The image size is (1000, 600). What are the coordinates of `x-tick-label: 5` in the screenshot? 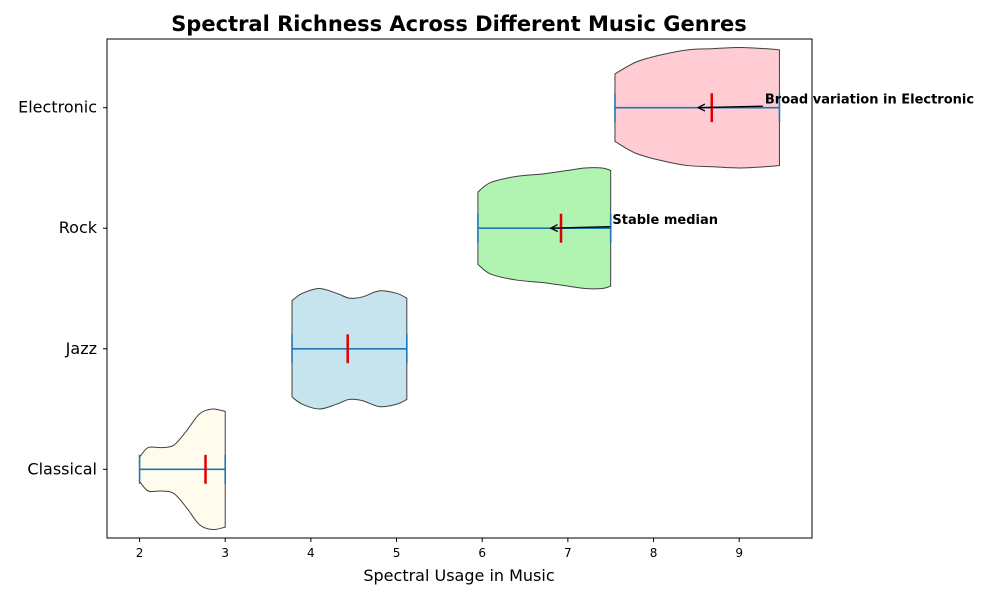 It's located at (397, 553).